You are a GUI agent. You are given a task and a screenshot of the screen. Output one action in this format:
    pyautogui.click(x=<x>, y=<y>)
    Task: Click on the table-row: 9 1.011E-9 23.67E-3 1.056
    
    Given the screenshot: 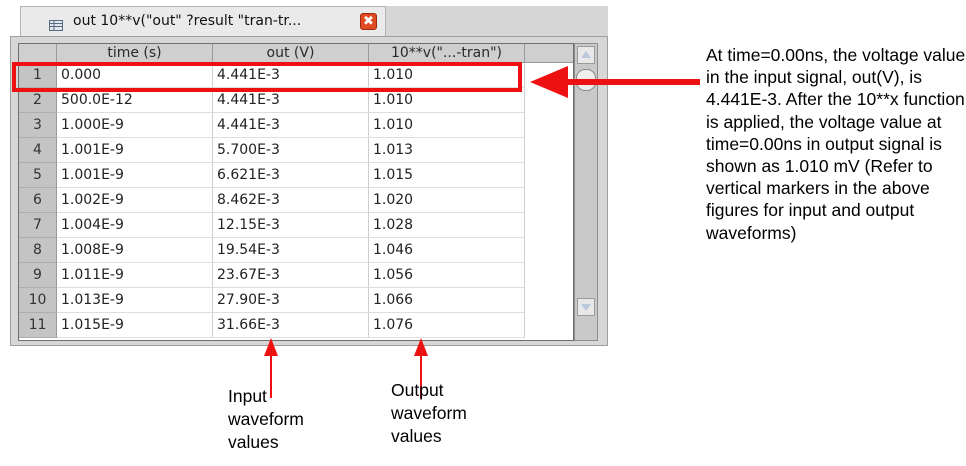 What is the action you would take?
    pyautogui.click(x=296, y=275)
    